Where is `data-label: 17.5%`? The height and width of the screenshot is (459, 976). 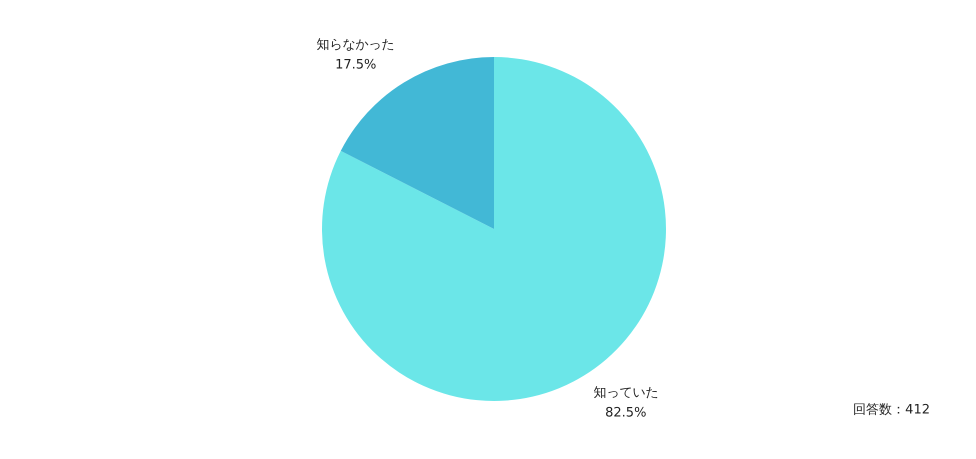 data-label: 17.5% is located at coordinates (355, 64).